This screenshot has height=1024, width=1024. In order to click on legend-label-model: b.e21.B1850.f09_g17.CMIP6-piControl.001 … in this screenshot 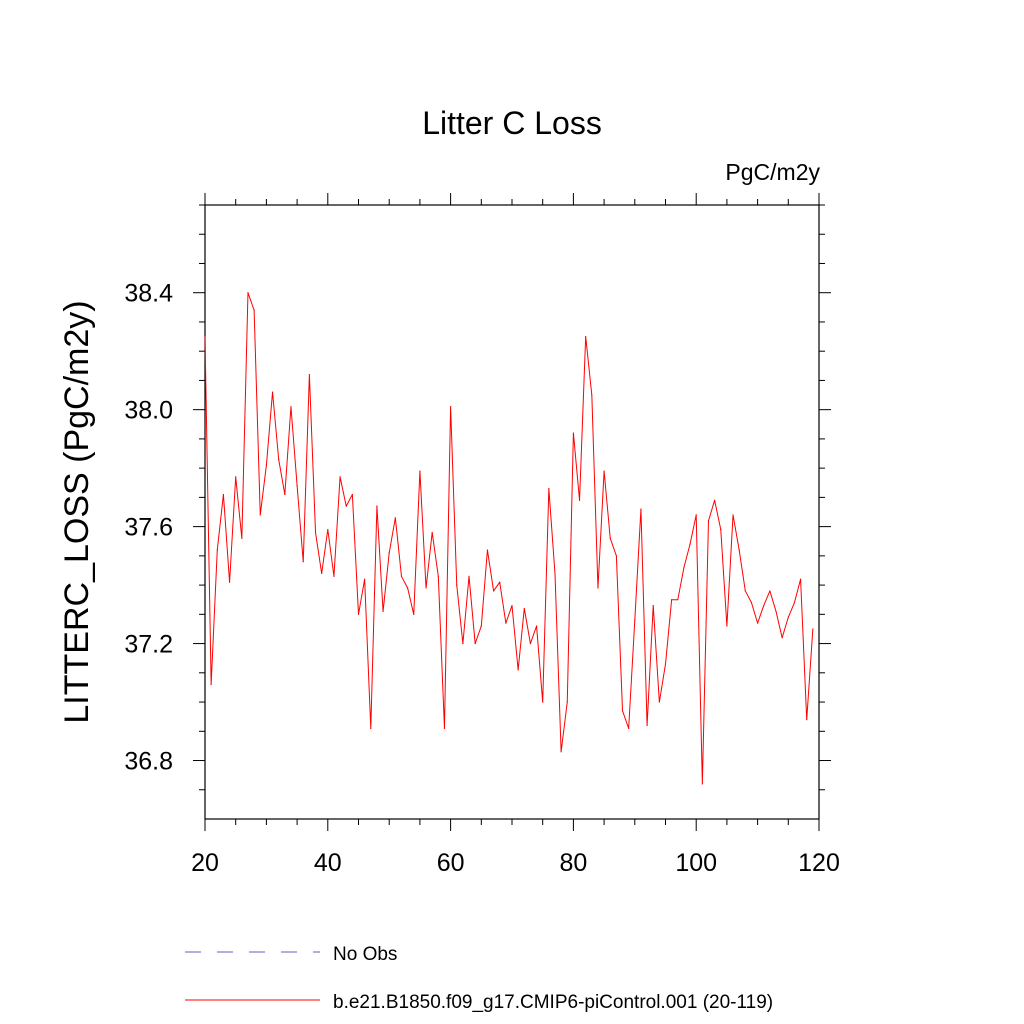, I will do `click(553, 1002)`.